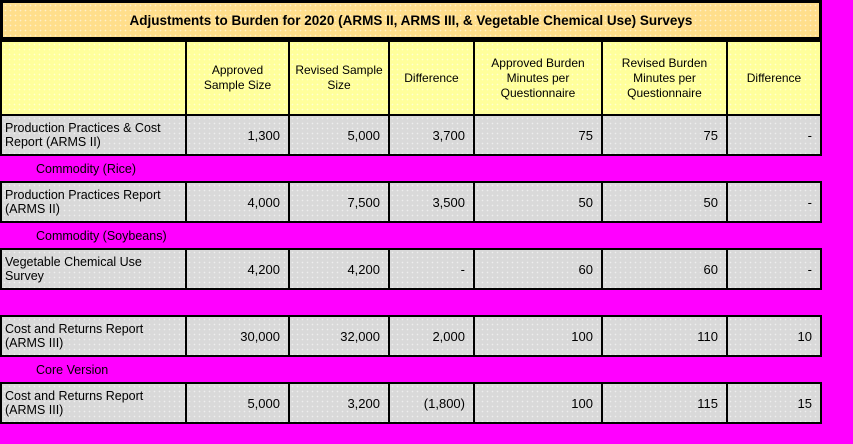 Image resolution: width=853 pixels, height=444 pixels. What do you see at coordinates (432, 269) in the screenshot?
I see `sample-difference-cell: -` at bounding box center [432, 269].